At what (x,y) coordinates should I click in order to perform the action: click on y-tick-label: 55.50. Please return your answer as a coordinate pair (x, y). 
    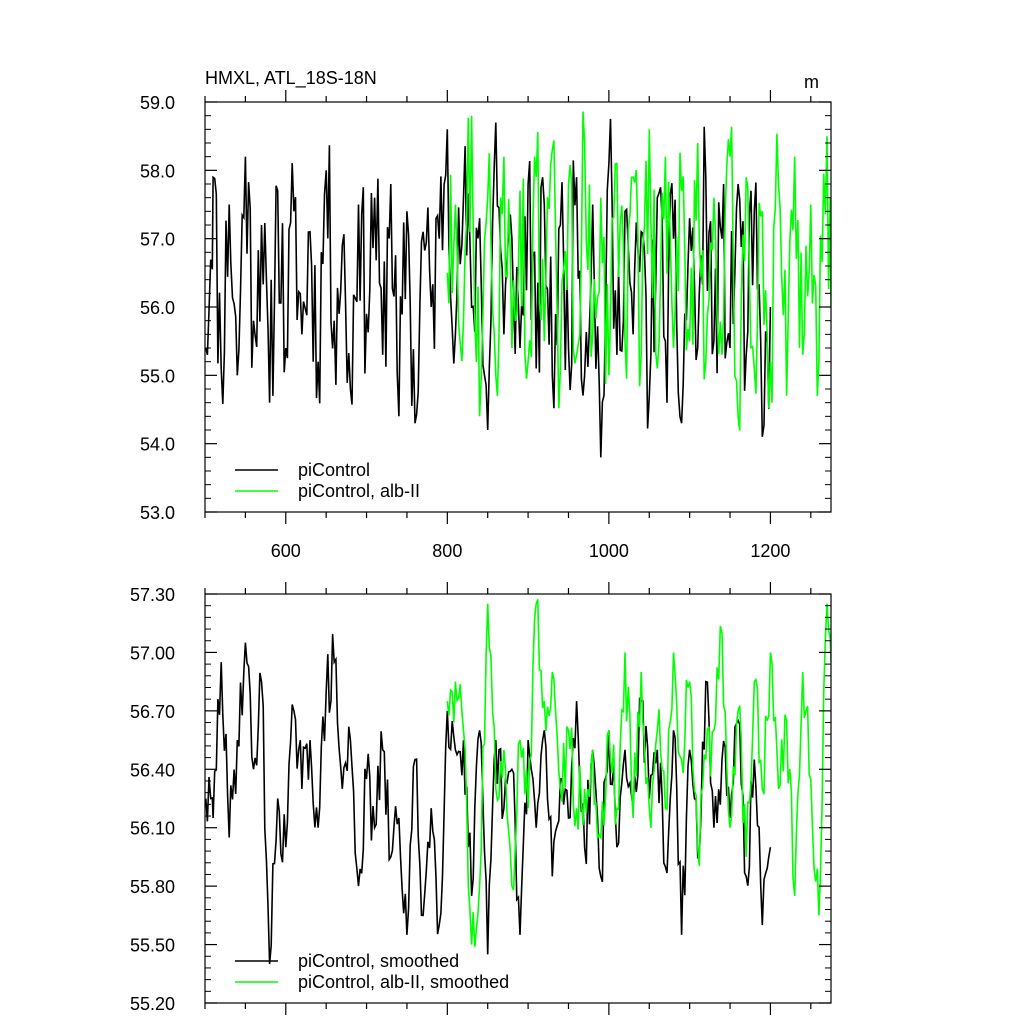
    Looking at the image, I should click on (152, 946).